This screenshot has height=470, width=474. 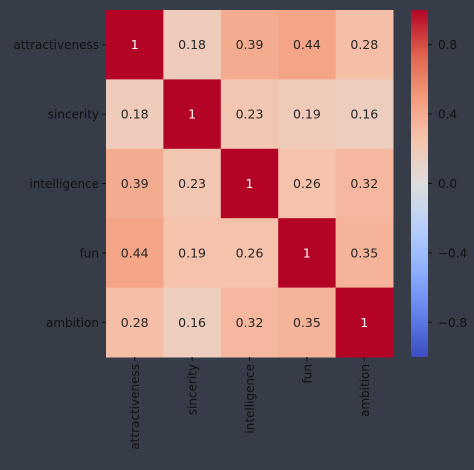 I want to click on column-label: ambition, so click(x=365, y=390).